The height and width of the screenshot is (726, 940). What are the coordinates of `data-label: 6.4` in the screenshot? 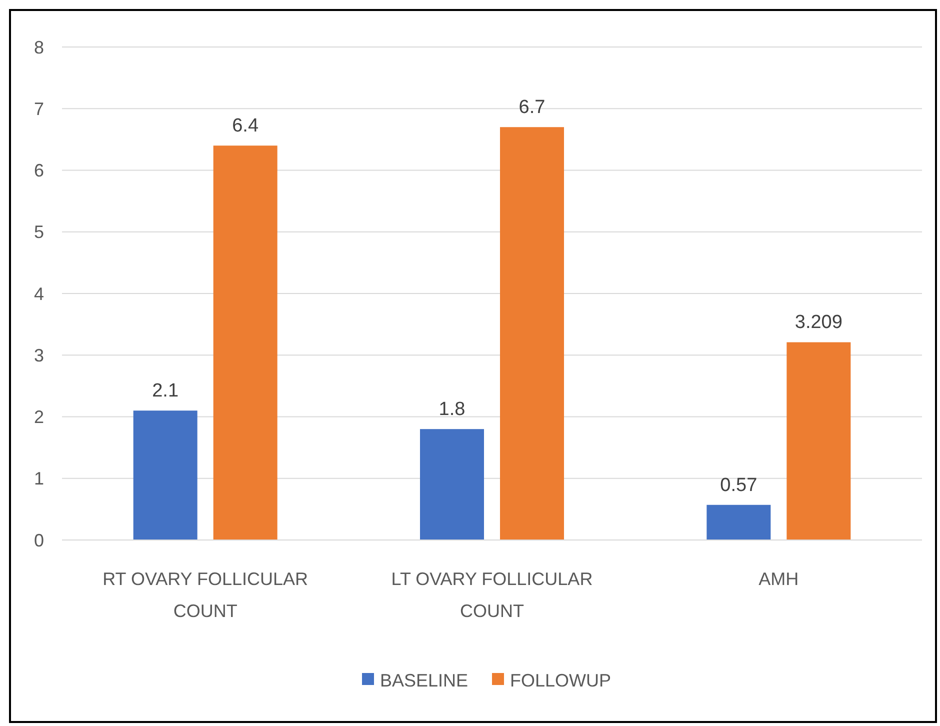 It's located at (245, 126).